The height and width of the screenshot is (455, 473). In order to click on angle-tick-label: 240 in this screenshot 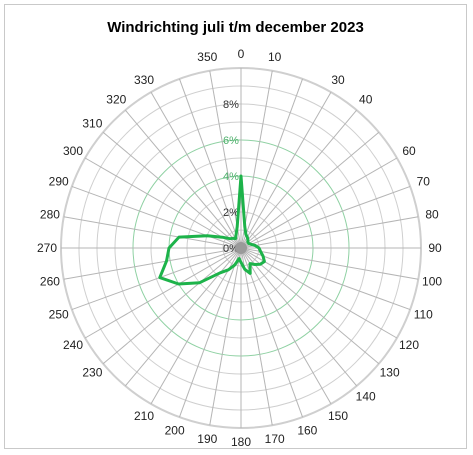, I will do `click(73, 345)`.